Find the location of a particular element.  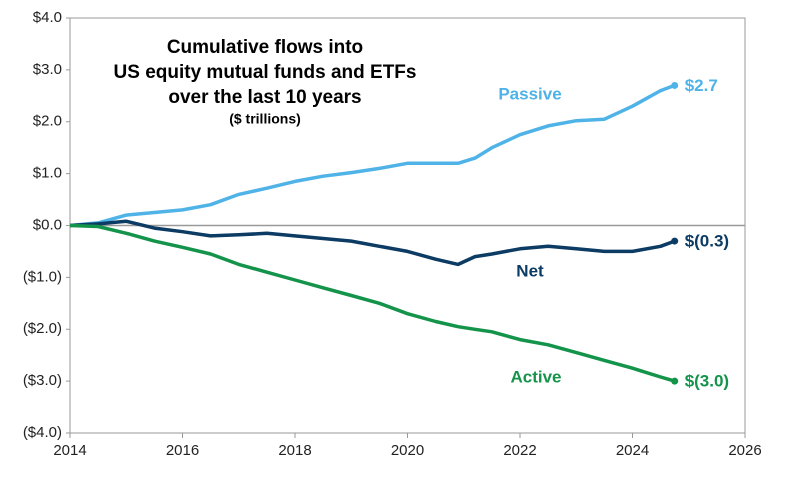

x-tick-label: 2014 is located at coordinates (69, 450).